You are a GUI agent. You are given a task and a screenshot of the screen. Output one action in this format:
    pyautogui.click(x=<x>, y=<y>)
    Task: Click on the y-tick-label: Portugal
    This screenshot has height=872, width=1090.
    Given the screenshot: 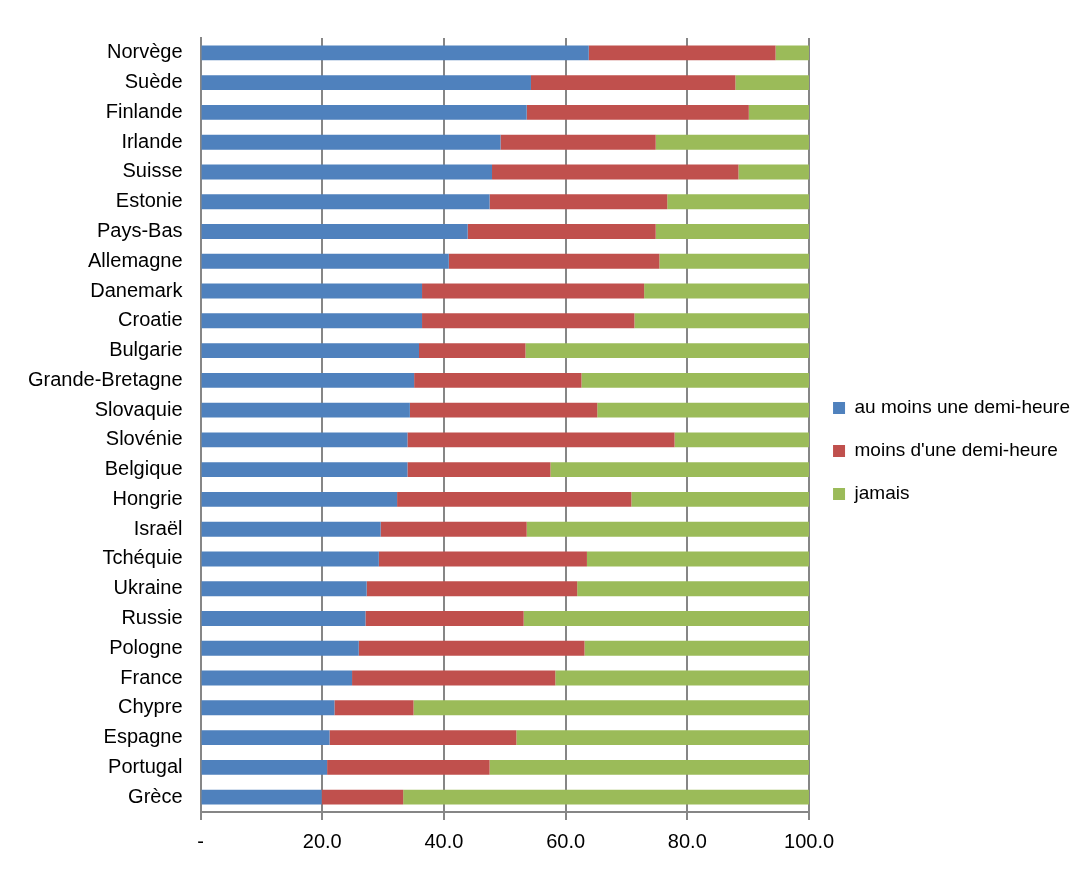 What is the action you would take?
    pyautogui.click(x=145, y=765)
    